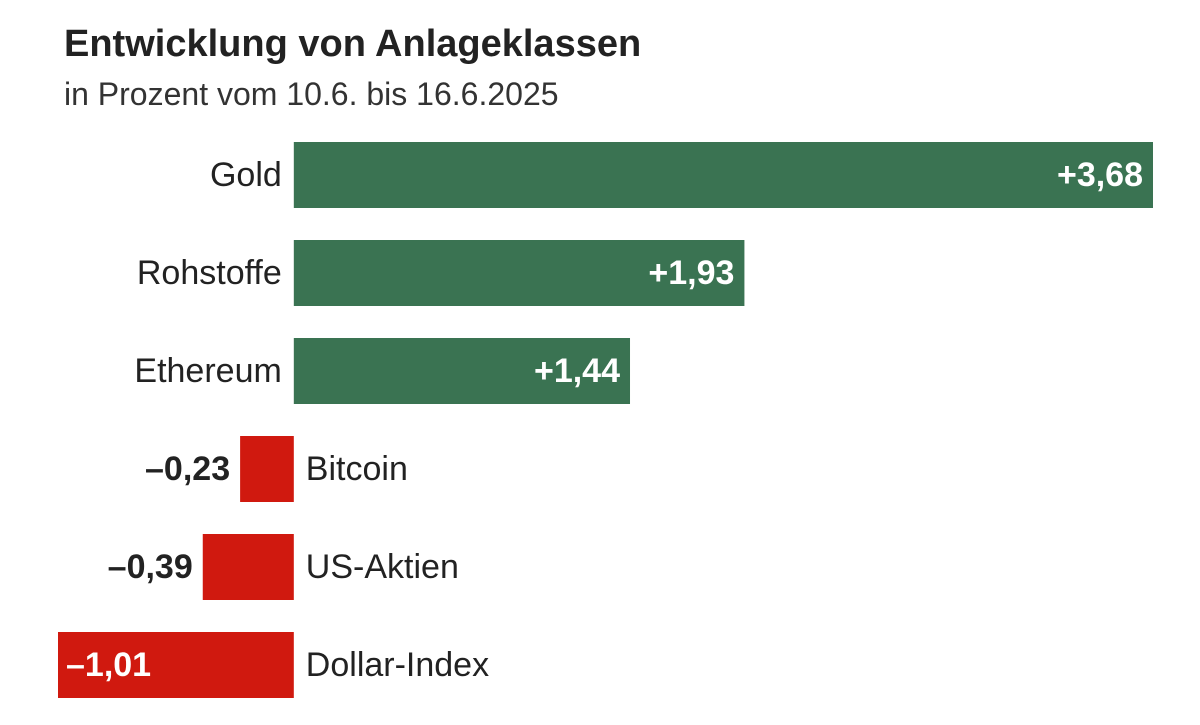 This screenshot has height=725, width=1200. I want to click on category-label: Gold, so click(246, 175).